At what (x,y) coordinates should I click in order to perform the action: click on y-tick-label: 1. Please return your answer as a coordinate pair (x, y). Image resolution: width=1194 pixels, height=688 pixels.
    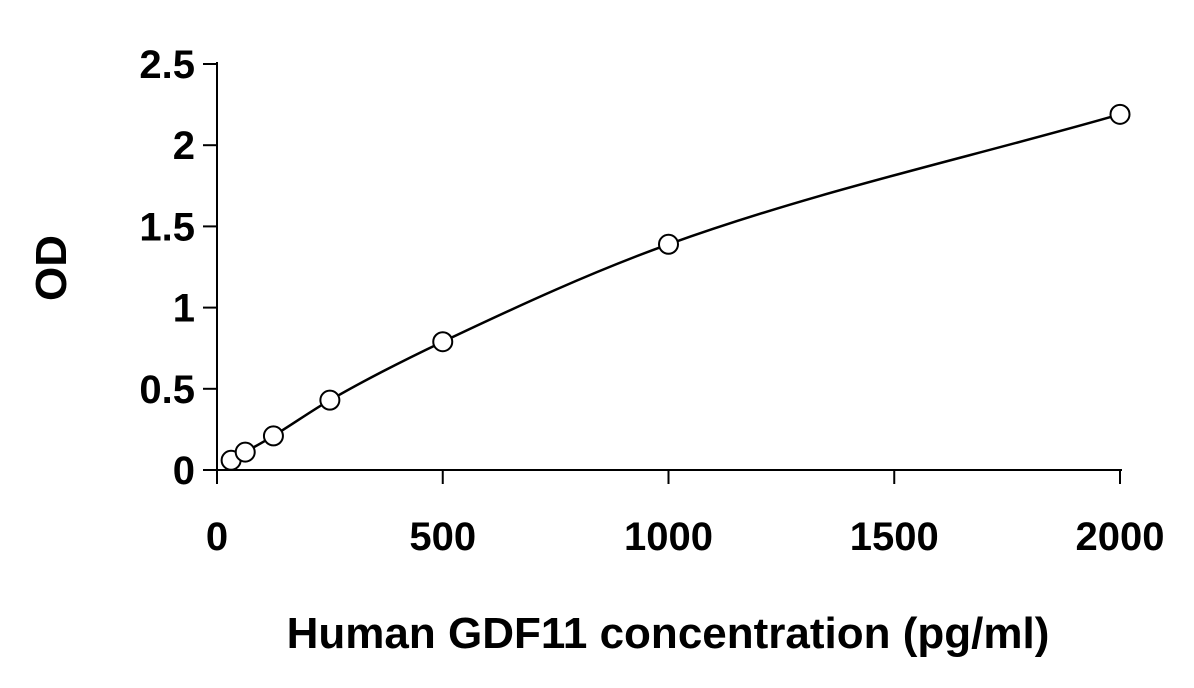
    Looking at the image, I should click on (184, 309).